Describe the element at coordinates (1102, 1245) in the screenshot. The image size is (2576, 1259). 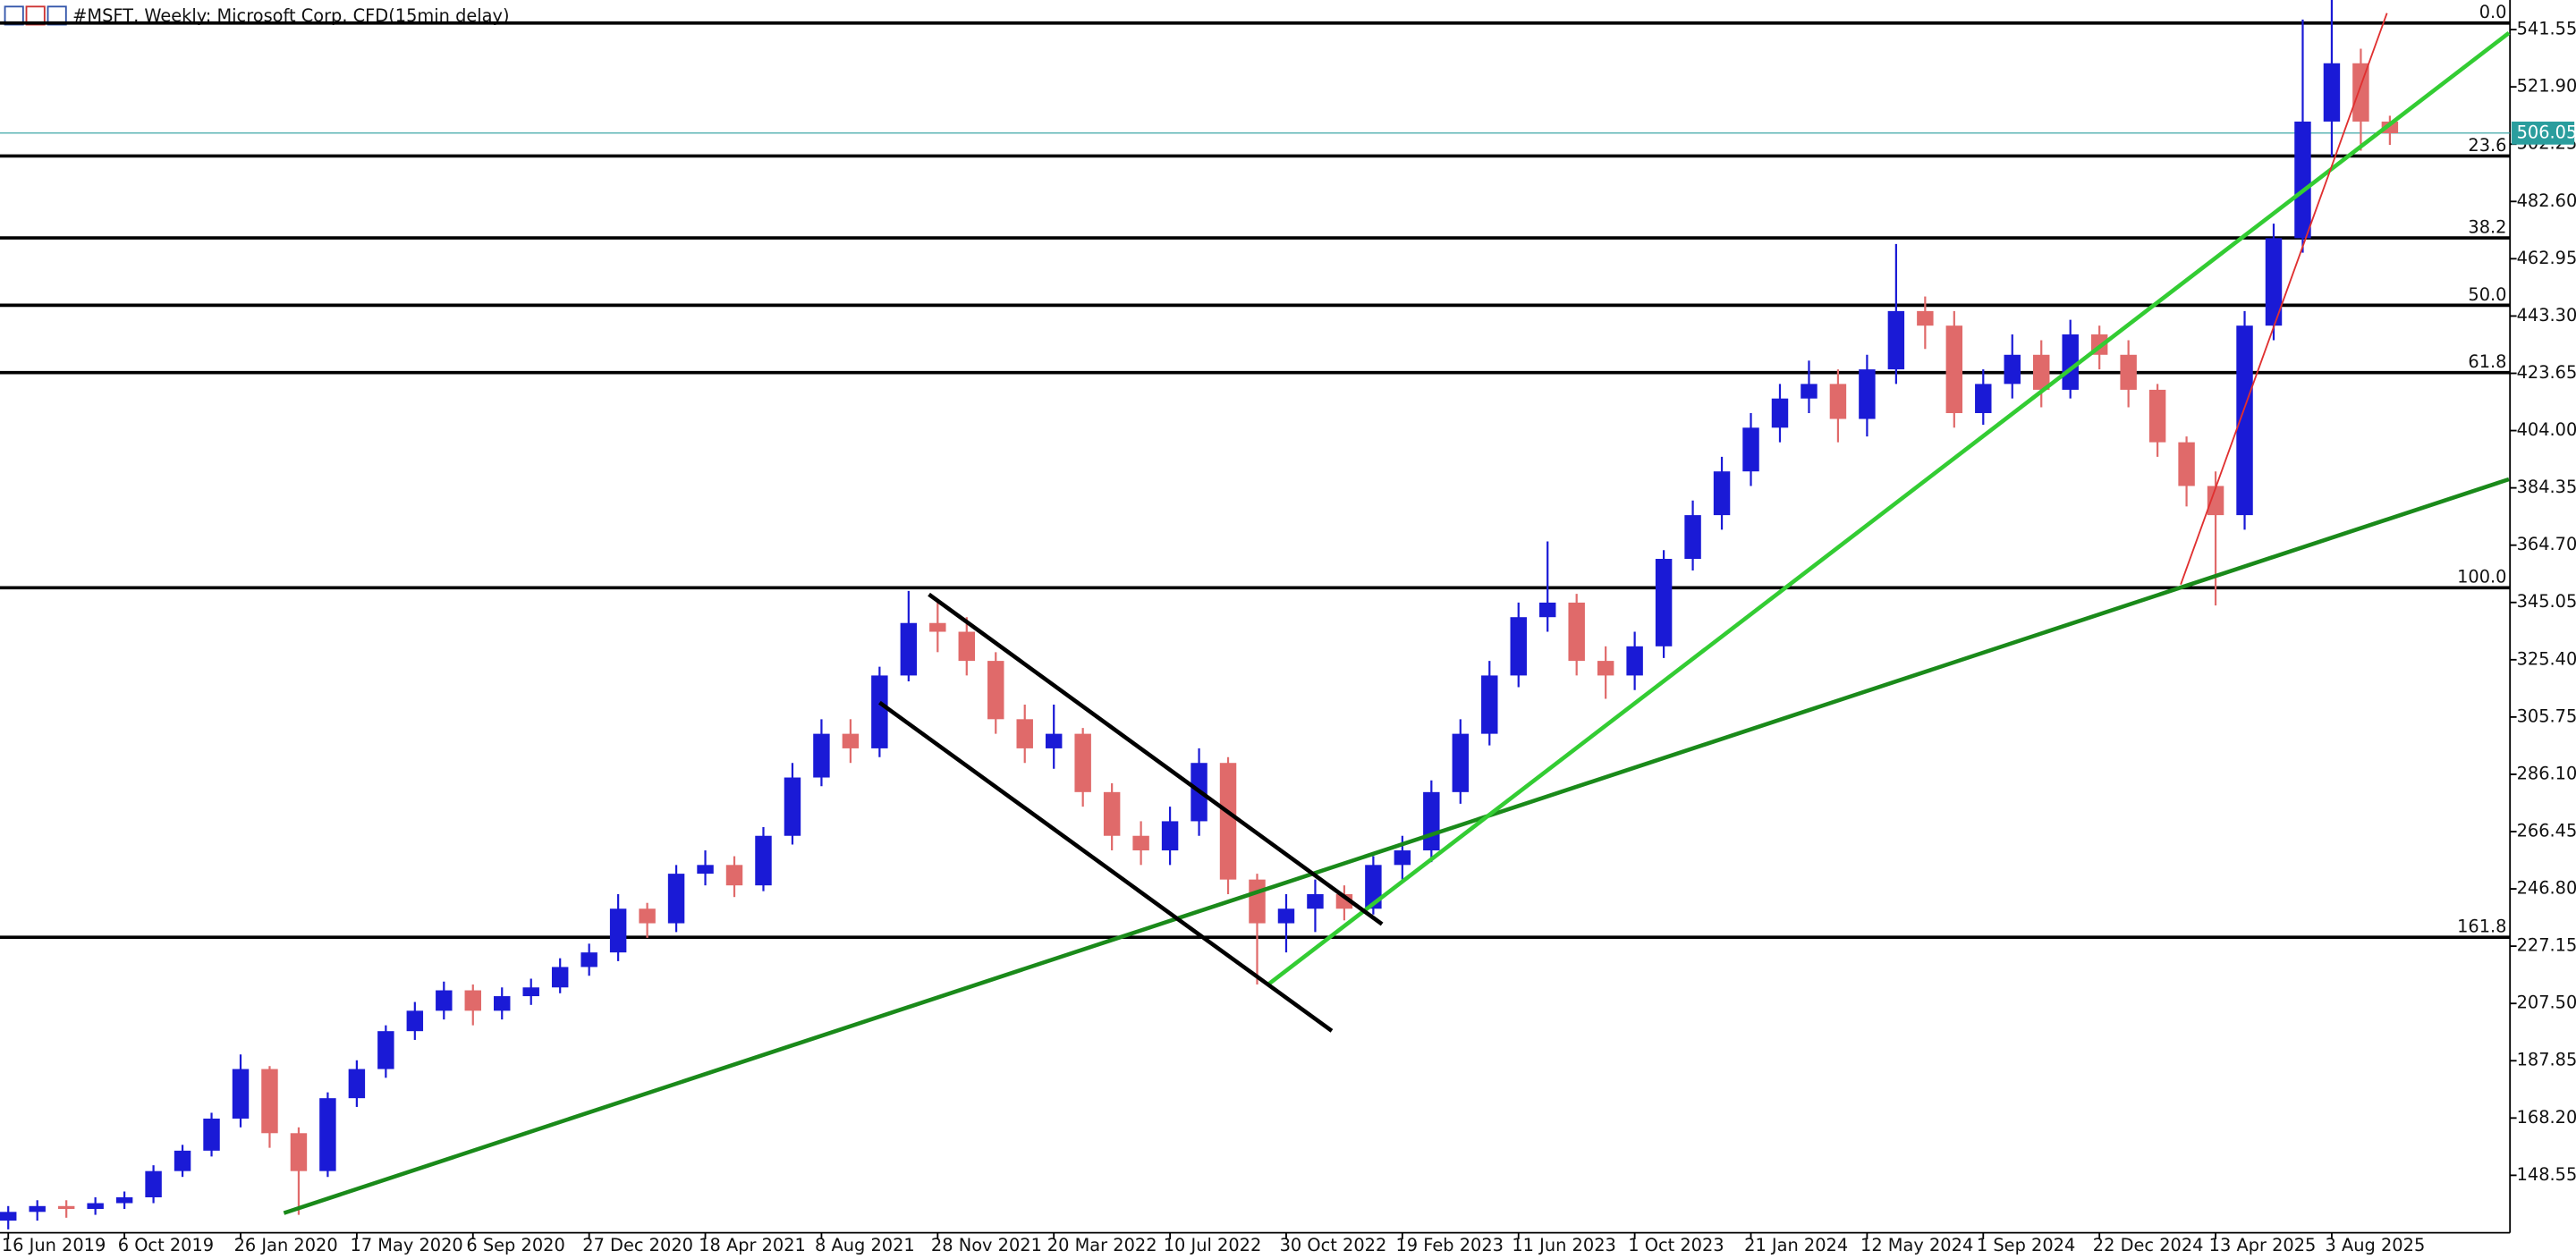
I see `x-tick-label: 20 Mar 2022` at that location.